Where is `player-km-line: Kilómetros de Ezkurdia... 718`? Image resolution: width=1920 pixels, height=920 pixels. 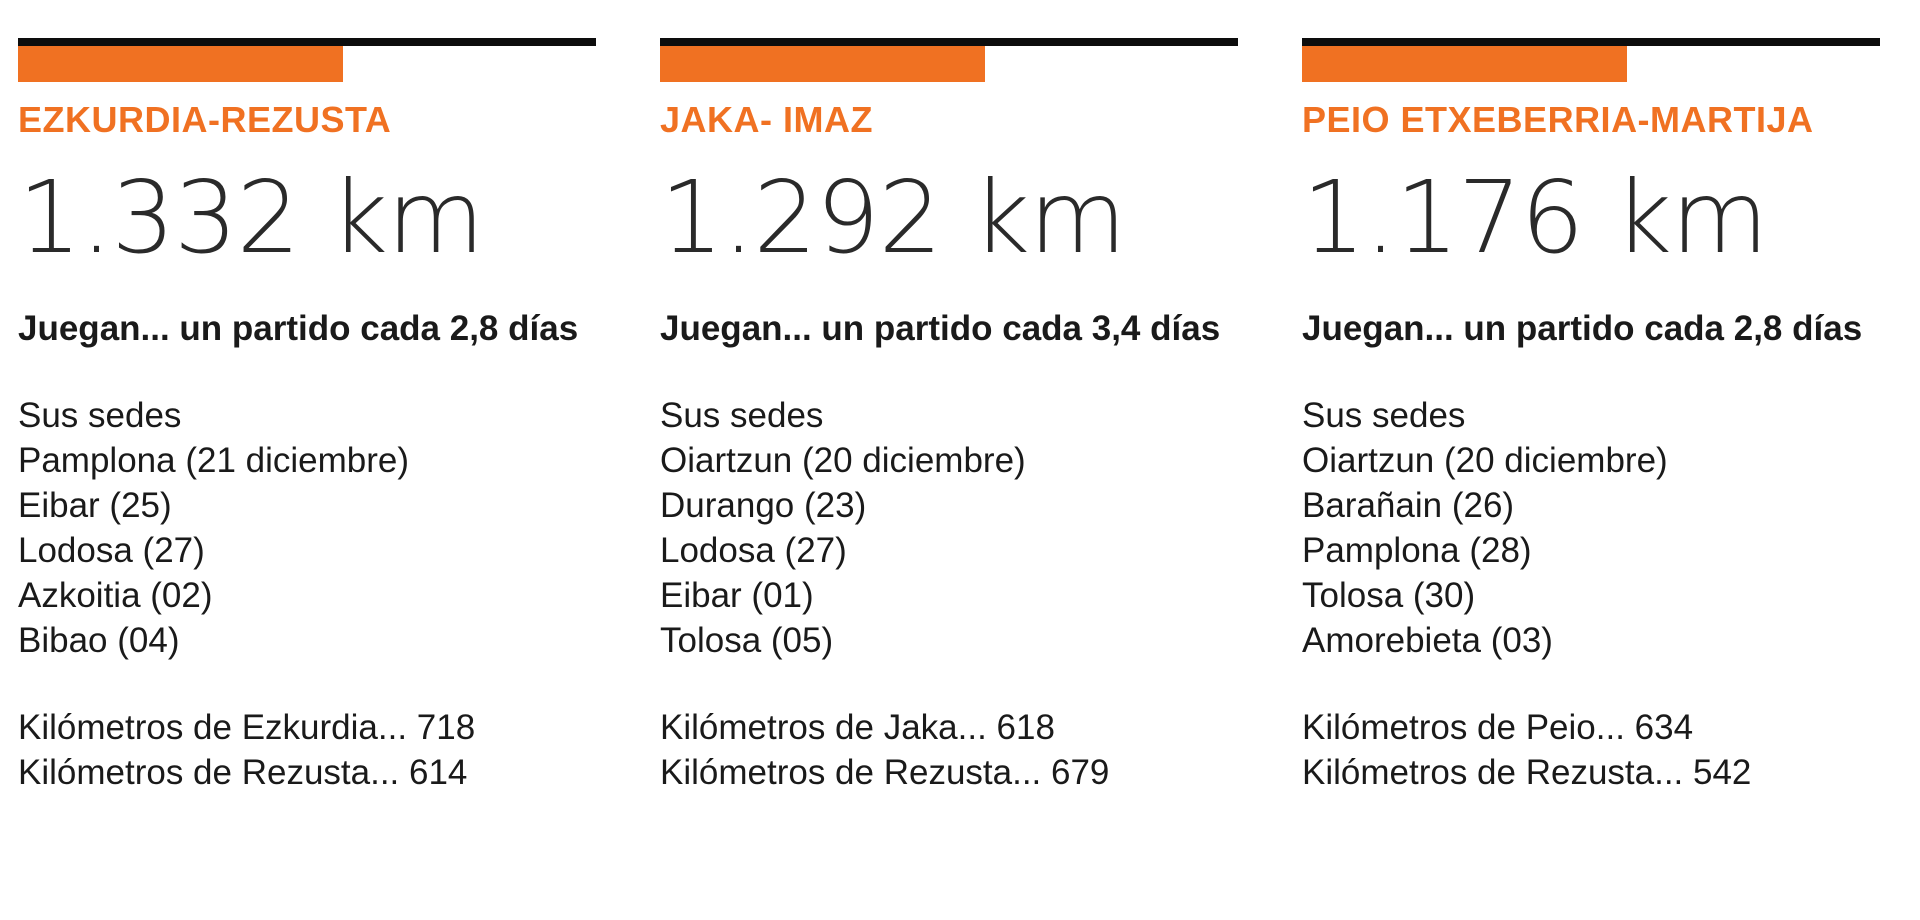
player-km-line: Kilómetros de Ezkurdia... 718 is located at coordinates (247, 727).